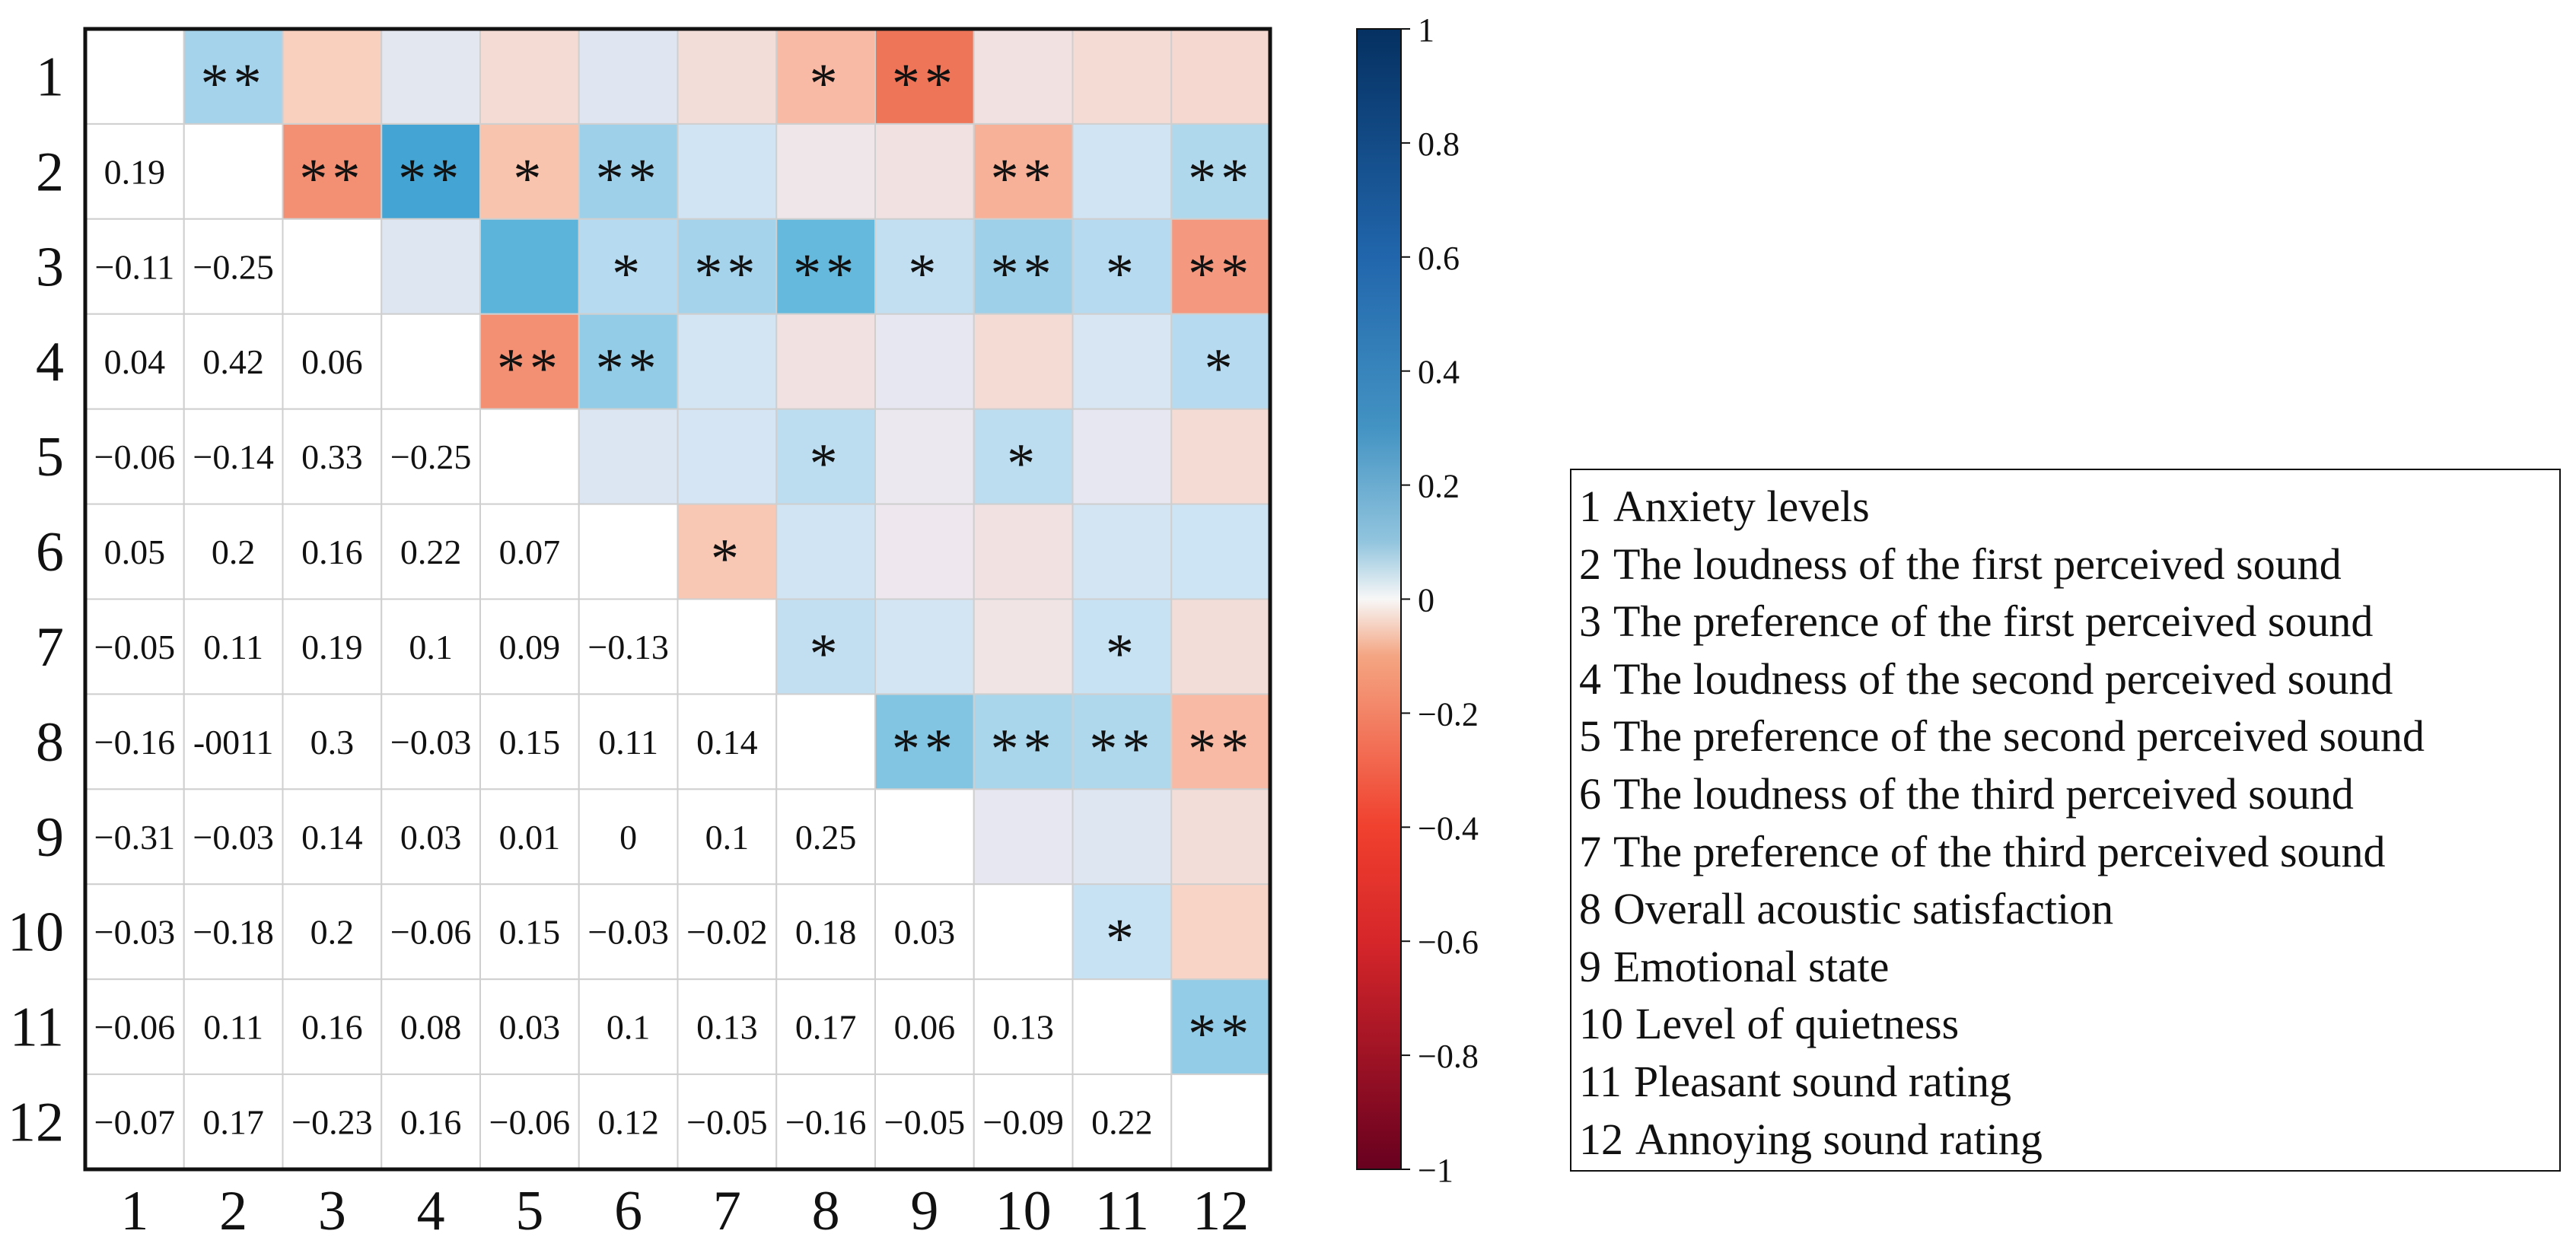 The width and height of the screenshot is (2576, 1253). Describe the element at coordinates (727, 1211) in the screenshot. I see `x-tick-label: 7` at that location.